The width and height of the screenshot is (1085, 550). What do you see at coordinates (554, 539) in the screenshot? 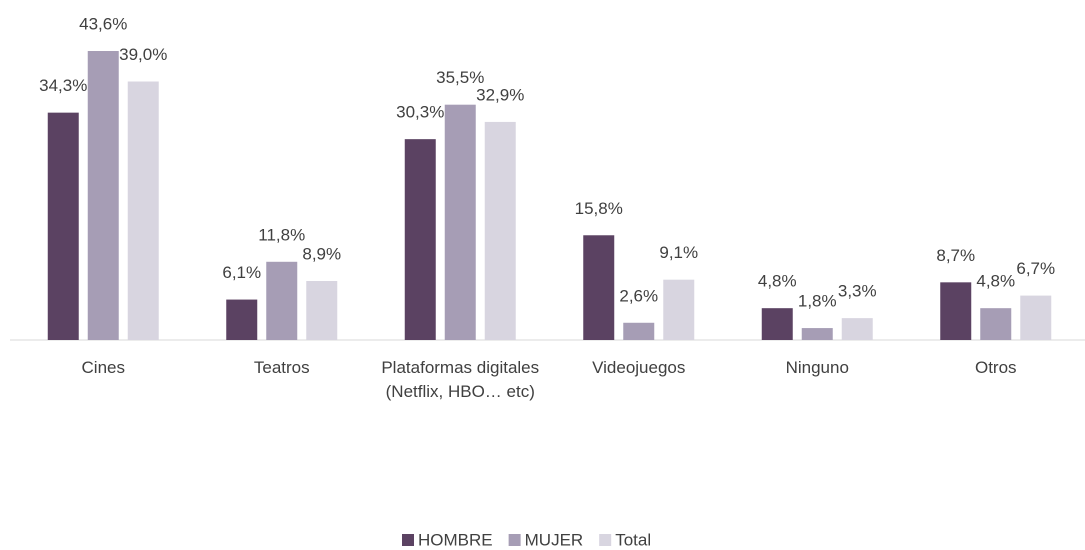
I see `legend-label: MUJER` at bounding box center [554, 539].